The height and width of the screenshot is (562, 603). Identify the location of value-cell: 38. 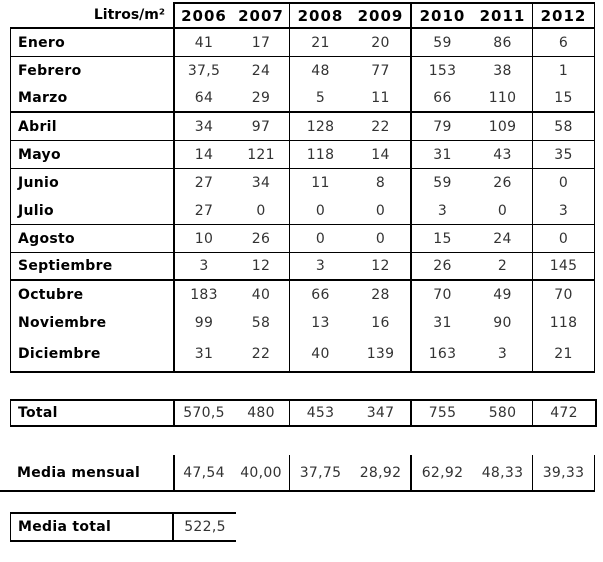
(503, 71).